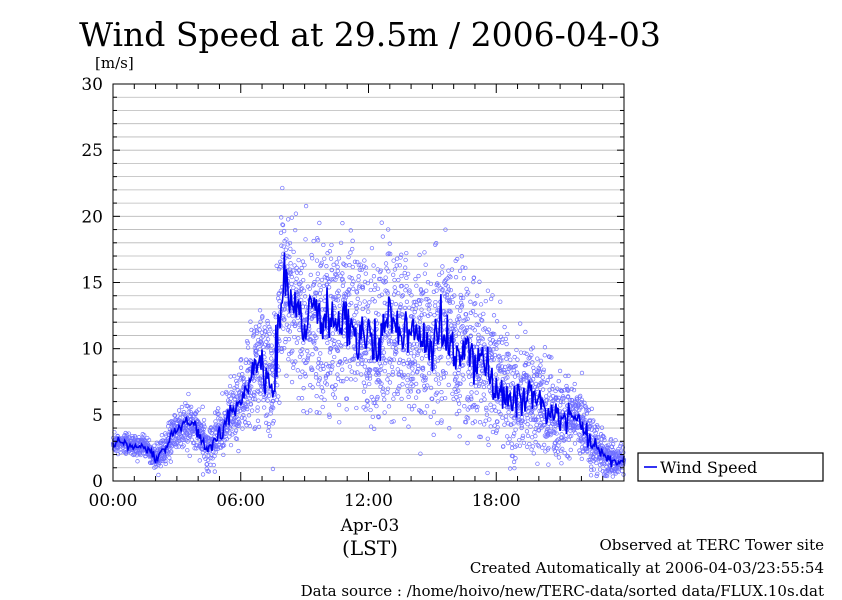 Image resolution: width=842 pixels, height=600 pixels. What do you see at coordinates (370, 526) in the screenshot?
I see `x-axis-date-label: Apr-03` at bounding box center [370, 526].